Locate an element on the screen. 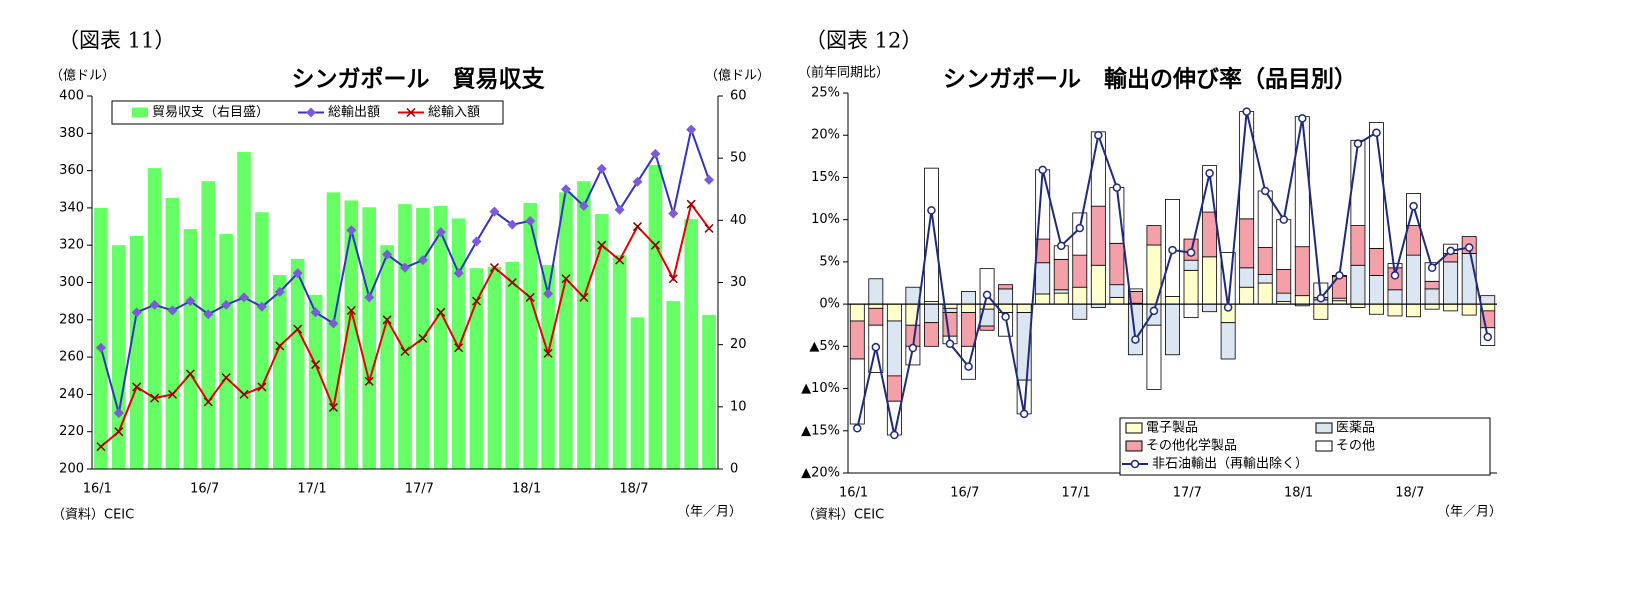 This screenshot has width=1649, height=589. legend-label: 非石油輸出（再輸出除く） is located at coordinates (1230, 464).